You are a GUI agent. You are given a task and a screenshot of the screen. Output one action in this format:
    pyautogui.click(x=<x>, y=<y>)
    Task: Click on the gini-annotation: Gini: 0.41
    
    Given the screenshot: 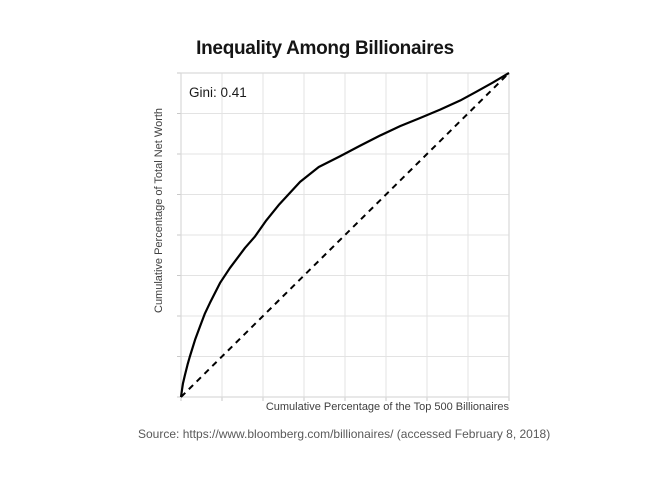 What is the action you would take?
    pyautogui.click(x=218, y=92)
    